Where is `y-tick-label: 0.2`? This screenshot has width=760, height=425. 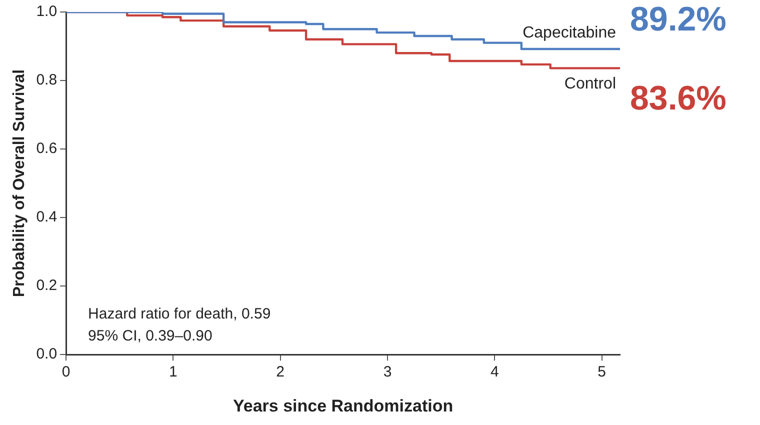 y-tick-label: 0.2 is located at coordinates (47, 285).